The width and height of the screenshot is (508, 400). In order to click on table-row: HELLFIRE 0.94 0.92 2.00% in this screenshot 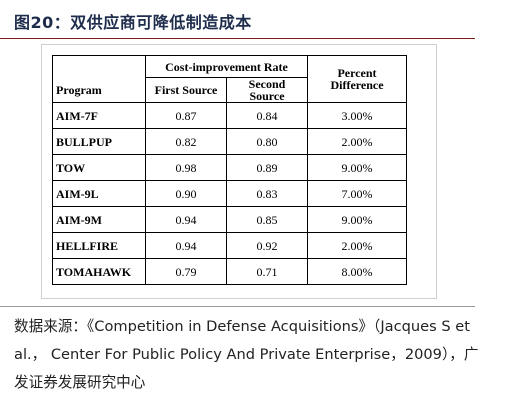, I will do `click(229, 245)`.